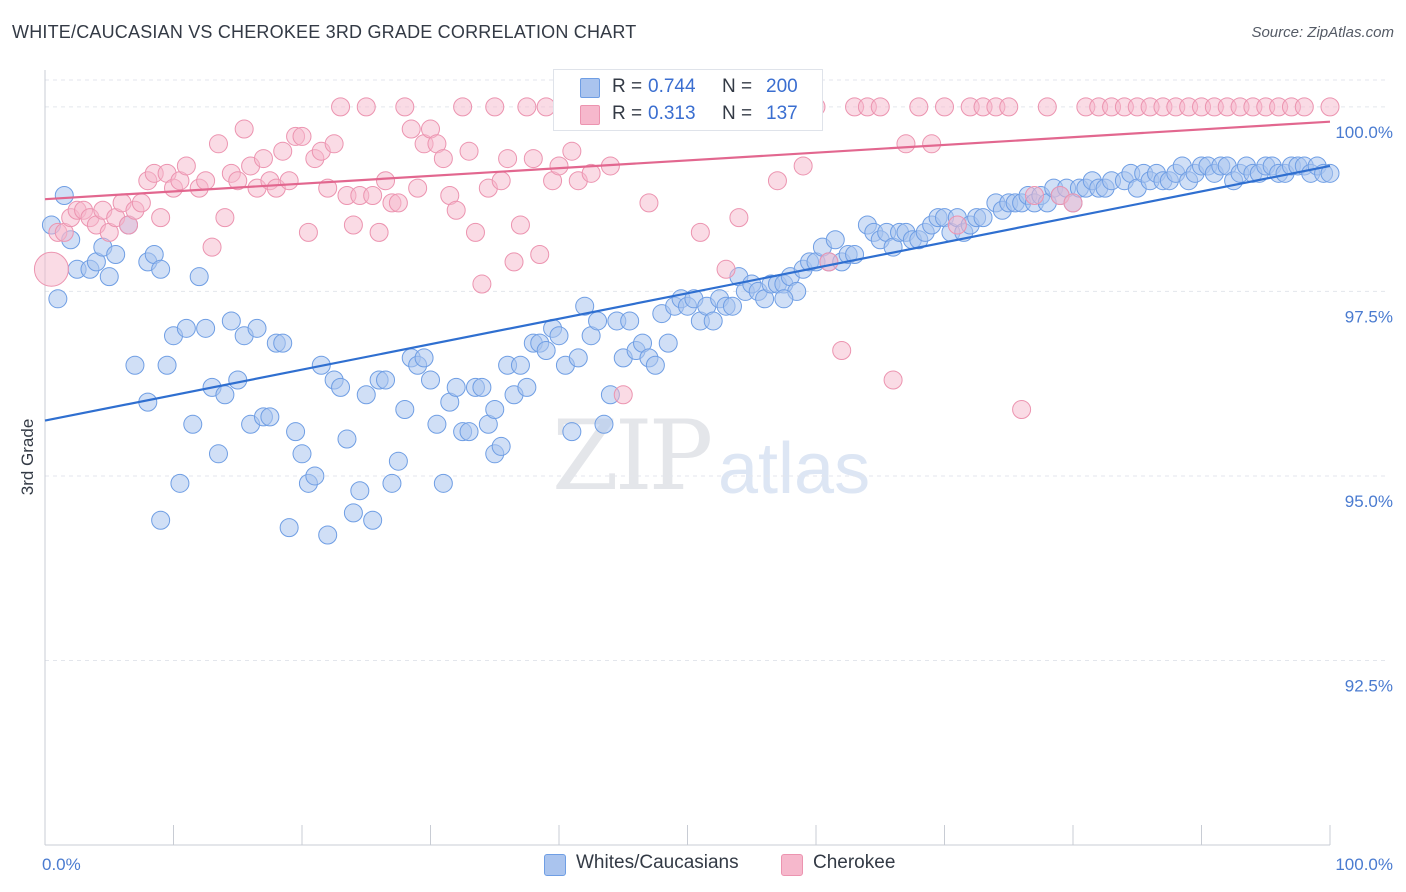 Image resolution: width=1406 pixels, height=892 pixels. What do you see at coordinates (1364, 132) in the screenshot?
I see `y-tick-label: 100.0%` at bounding box center [1364, 132].